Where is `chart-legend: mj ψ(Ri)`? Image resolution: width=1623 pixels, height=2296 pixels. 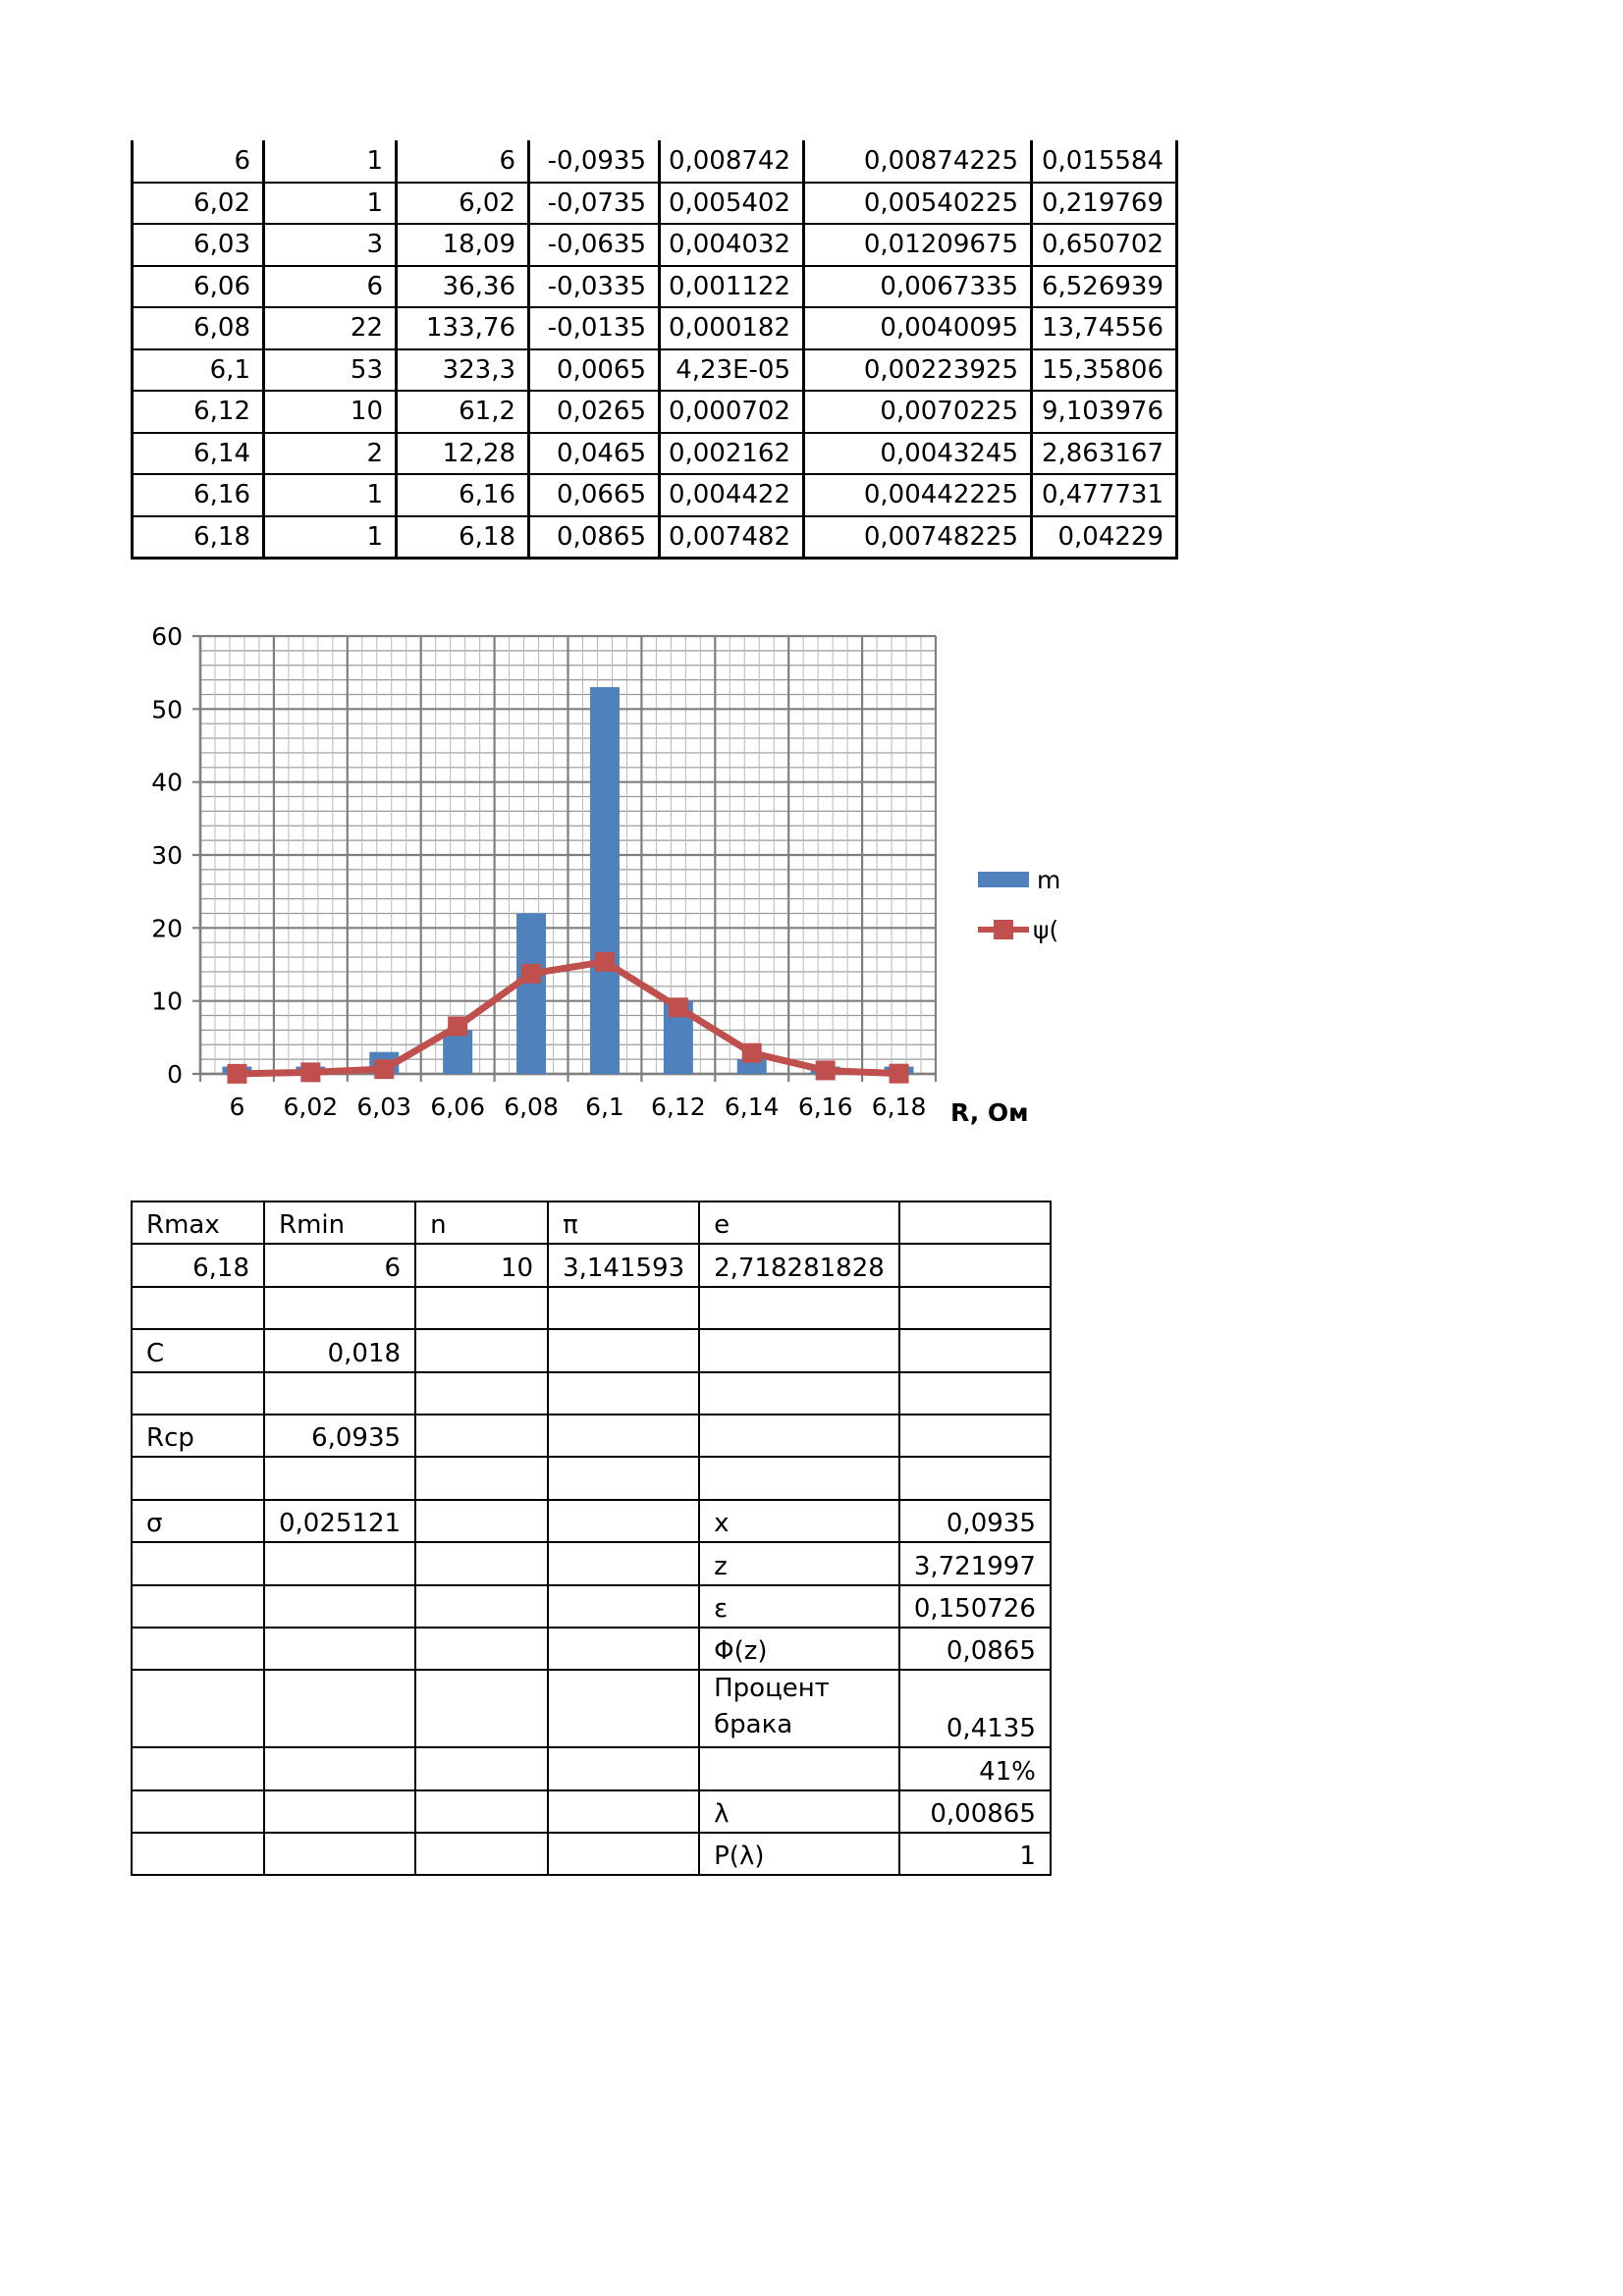
chart-legend: mj ψ(Ri) is located at coordinates (1019, 905).